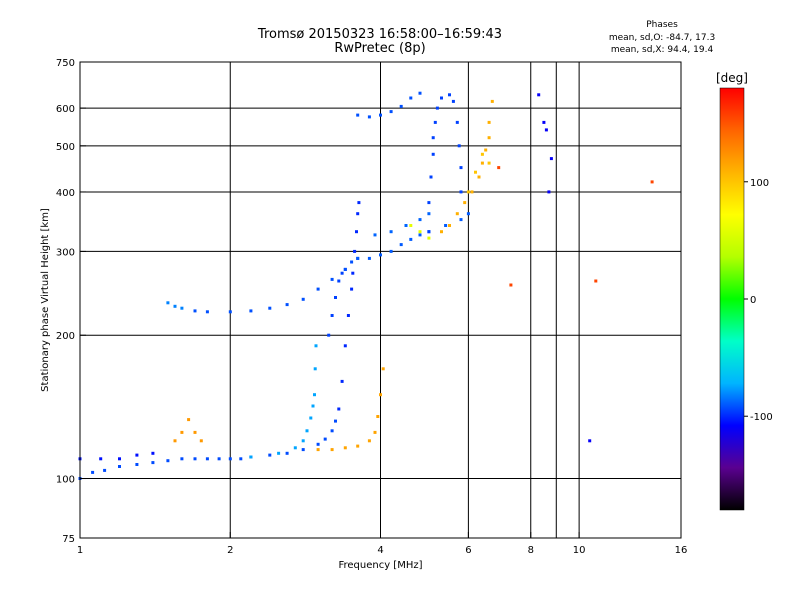  I want to click on colorbar-tick-label: -100, so click(761, 417).